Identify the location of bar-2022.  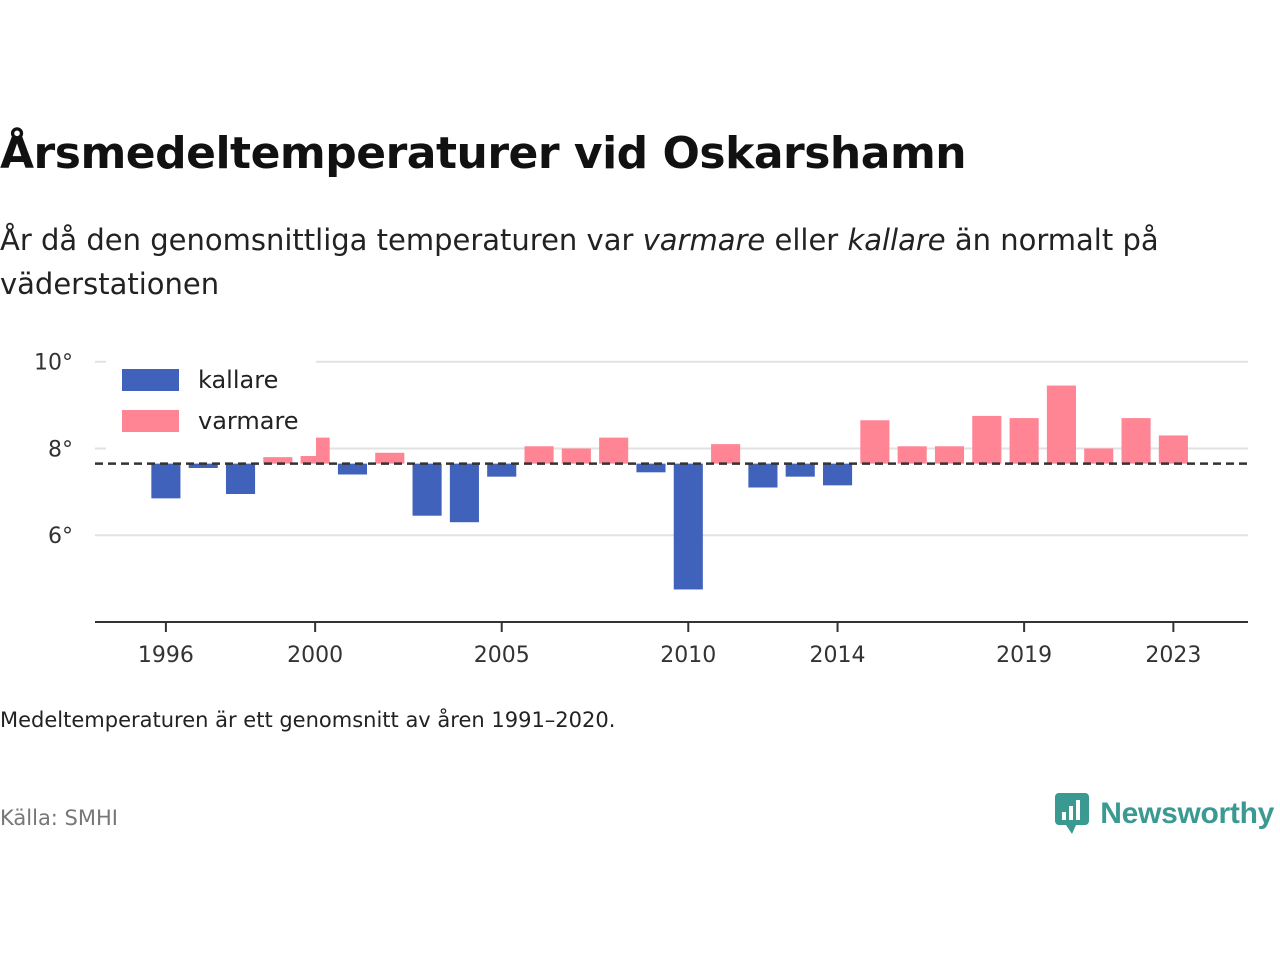
(1136, 441).